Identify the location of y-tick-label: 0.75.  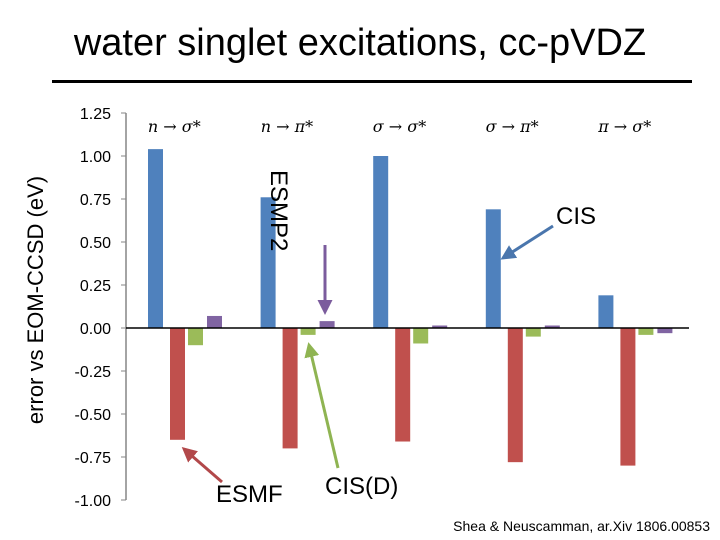
(95, 200).